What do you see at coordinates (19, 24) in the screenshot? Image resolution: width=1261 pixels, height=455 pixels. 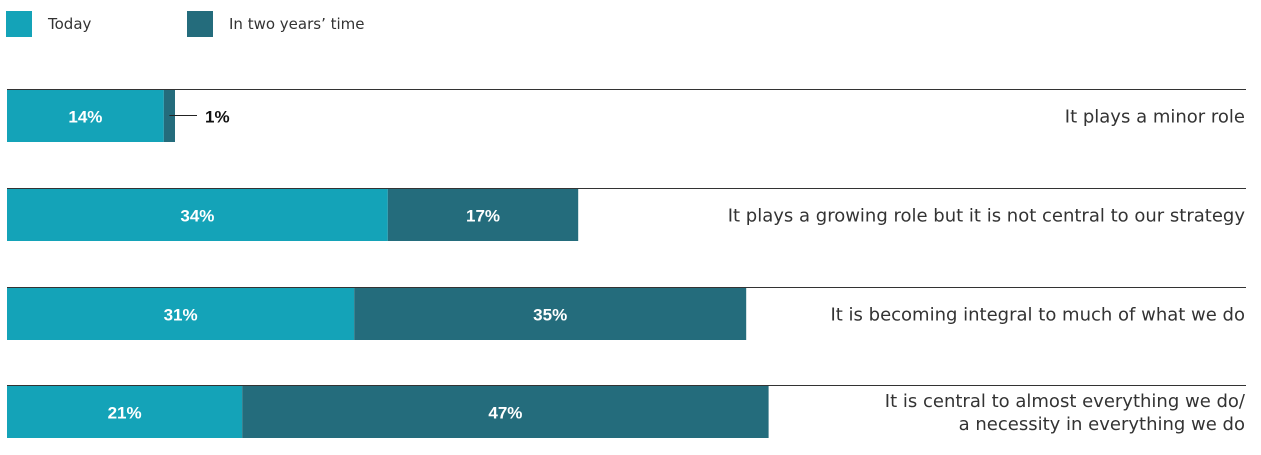 I see `legend-swatch-today` at bounding box center [19, 24].